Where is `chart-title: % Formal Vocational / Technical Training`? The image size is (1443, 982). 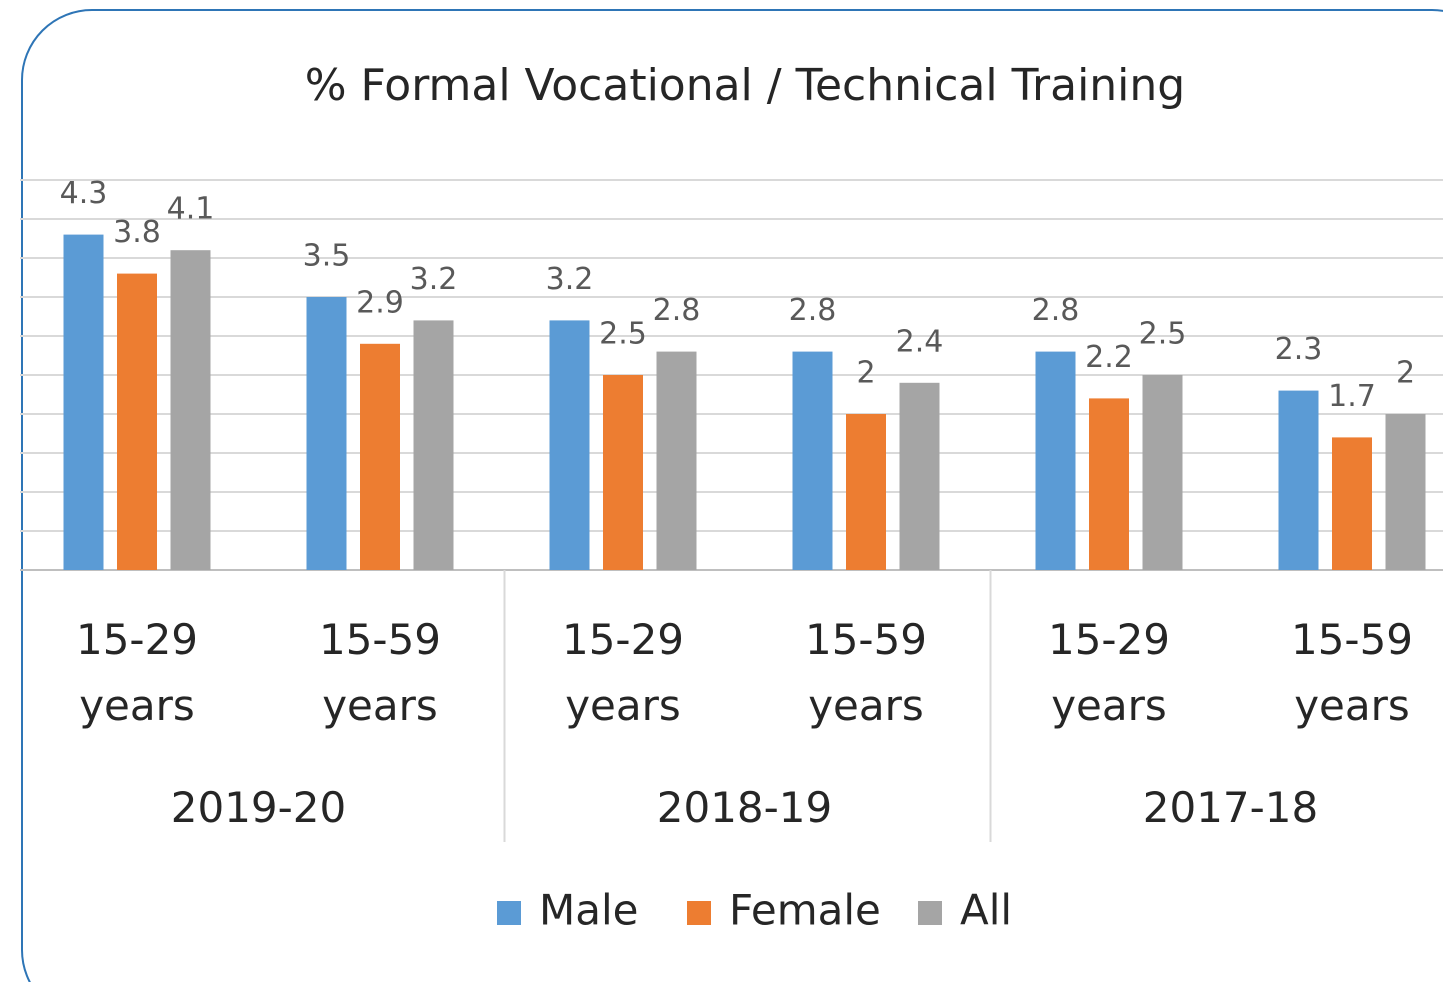 chart-title: % Formal Vocational / Technical Training is located at coordinates (745, 85).